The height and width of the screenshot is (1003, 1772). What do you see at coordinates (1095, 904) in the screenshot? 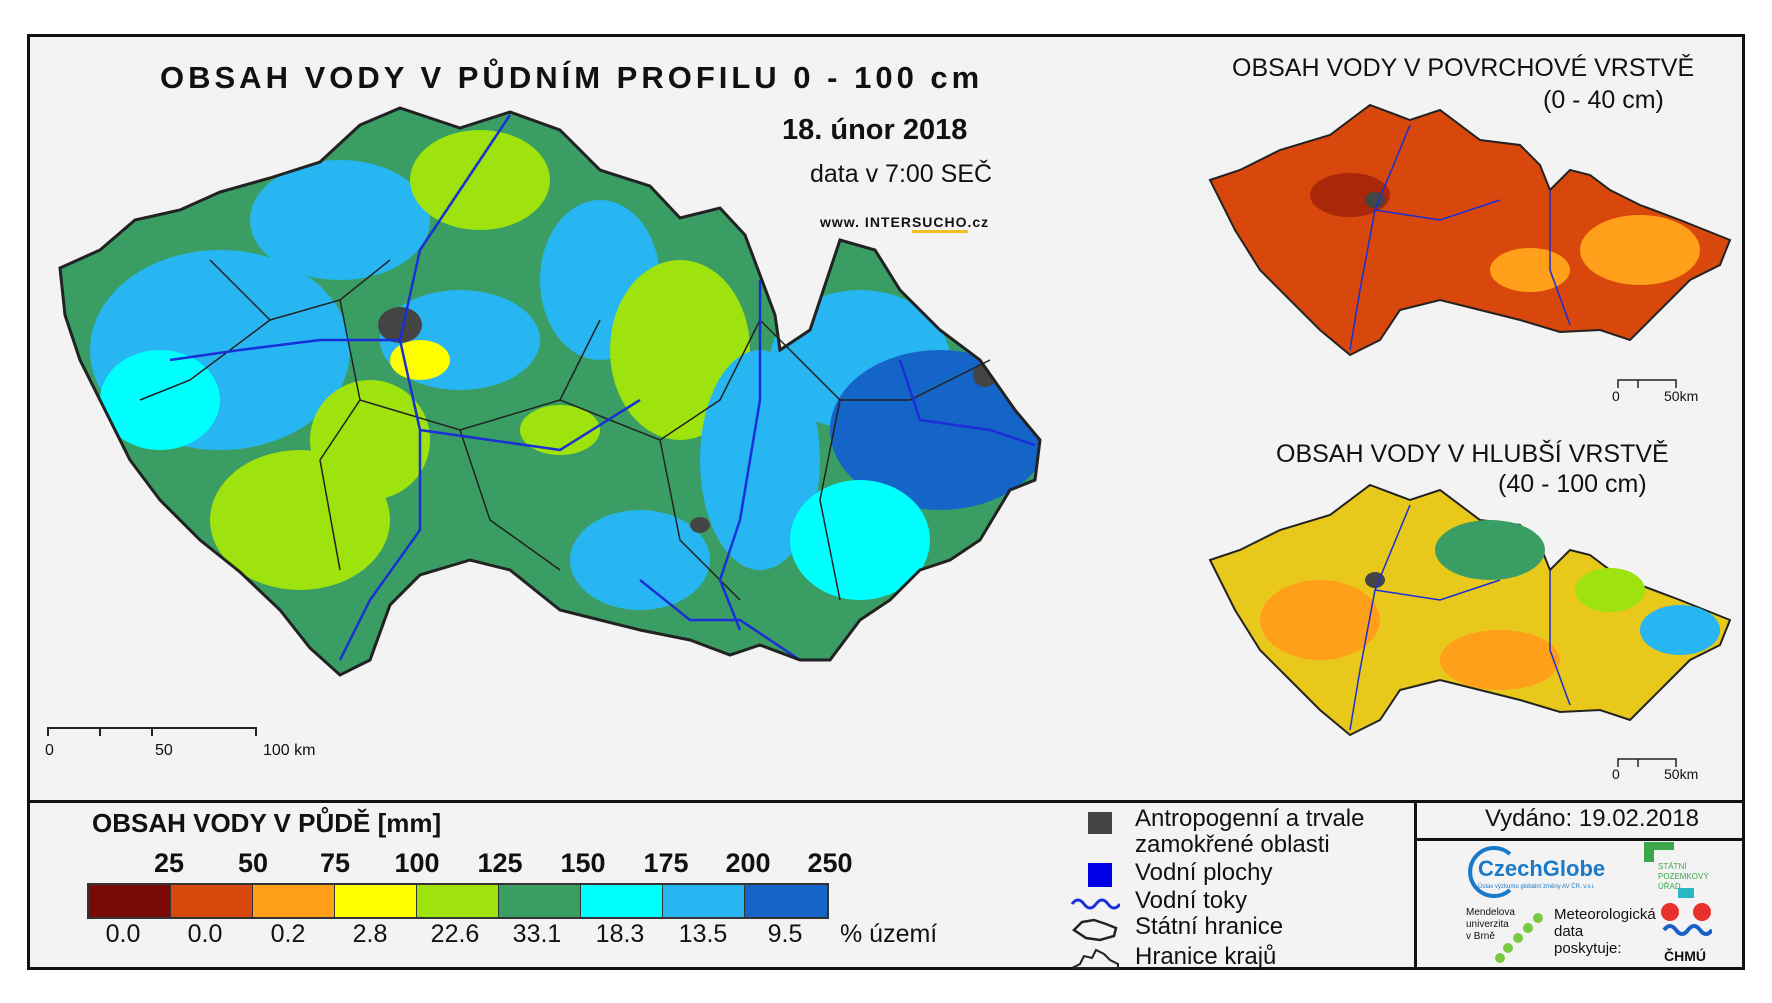
I see `river-icon` at bounding box center [1095, 904].